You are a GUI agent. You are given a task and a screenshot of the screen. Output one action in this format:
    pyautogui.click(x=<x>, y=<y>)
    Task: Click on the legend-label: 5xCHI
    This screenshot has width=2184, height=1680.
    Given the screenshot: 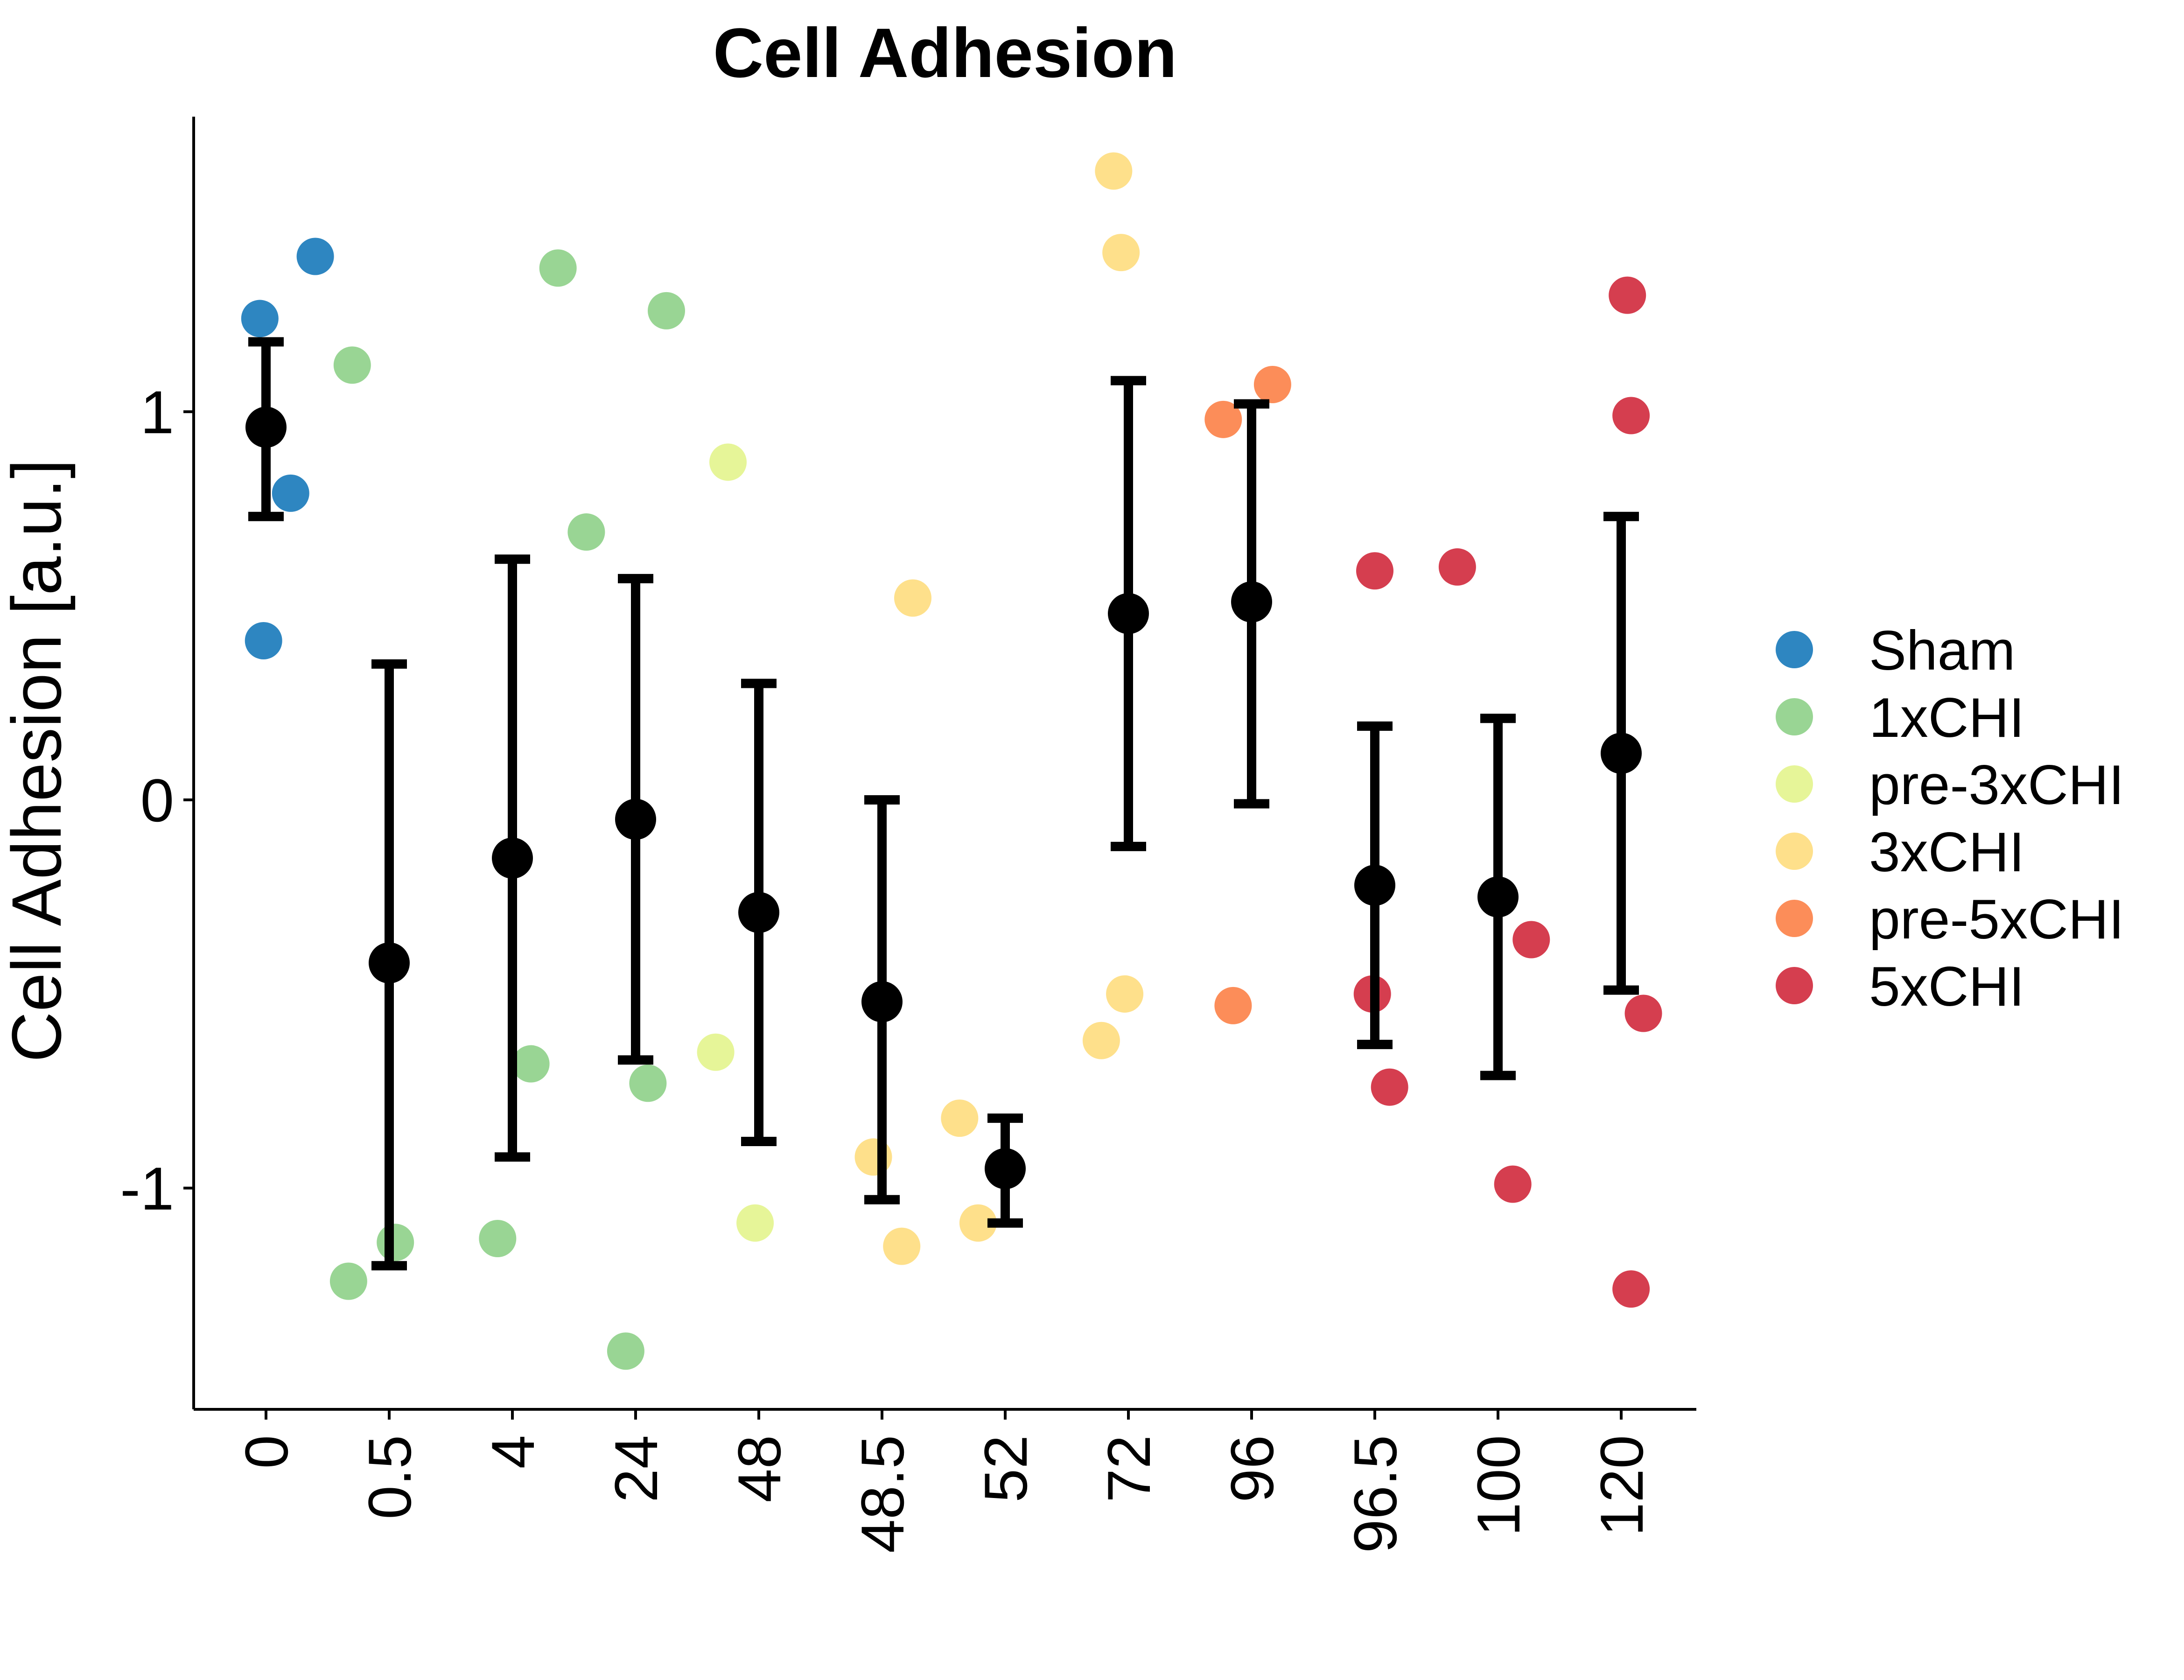 What is the action you would take?
    pyautogui.click(x=1946, y=987)
    